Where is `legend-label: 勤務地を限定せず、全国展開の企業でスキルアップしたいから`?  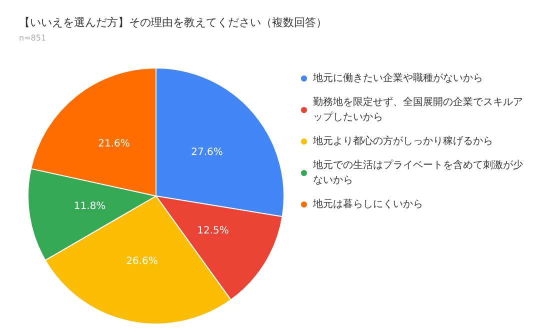
legend-label: 勤務地を限定せず、全国展開の企業でスキルアップしたいから is located at coordinates (418, 109).